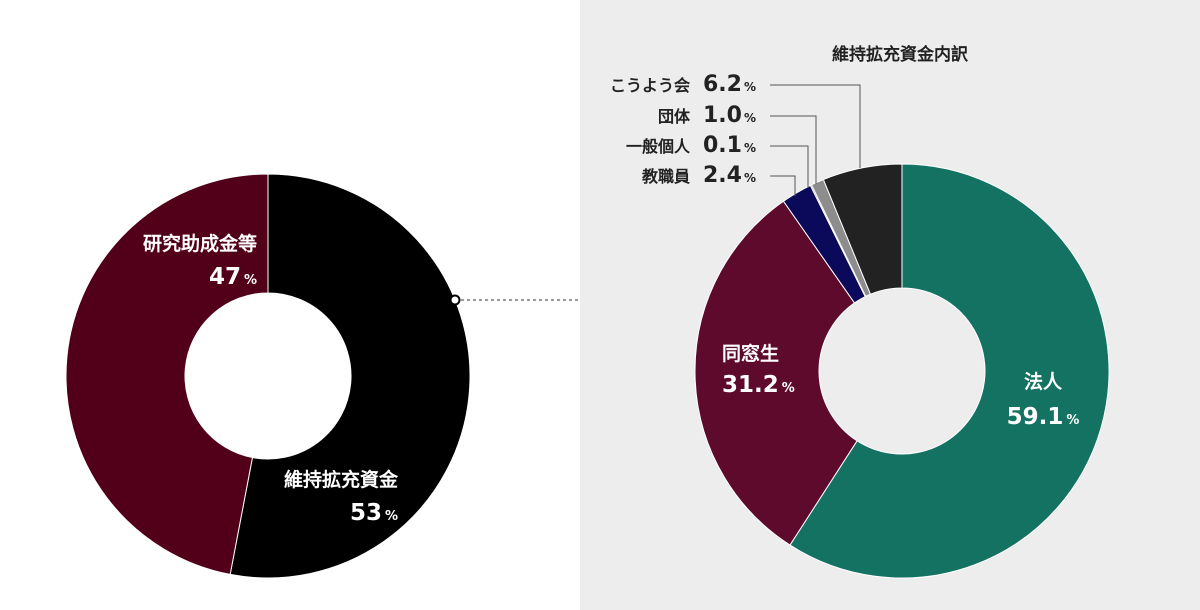 The image size is (1200, 610). I want to click on slice-label: 同窓生, so click(750, 353).